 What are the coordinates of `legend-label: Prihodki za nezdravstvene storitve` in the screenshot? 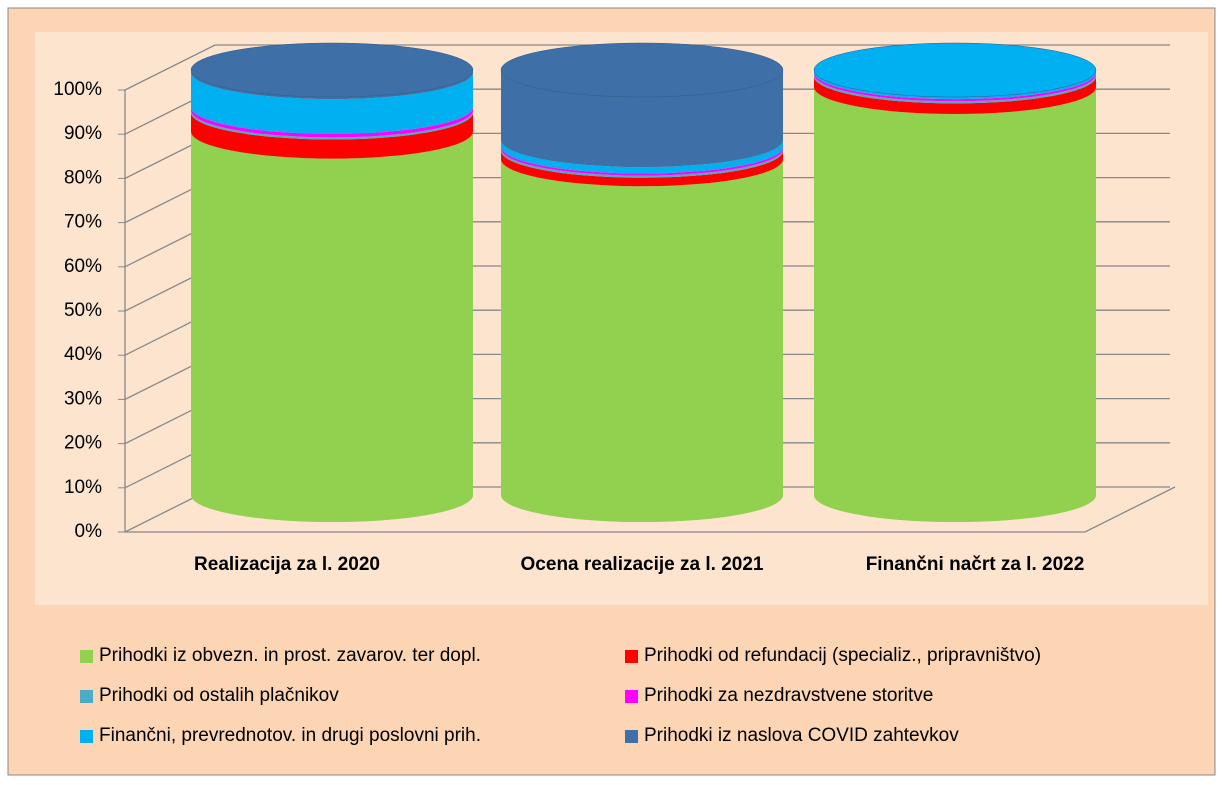 It's located at (789, 695).